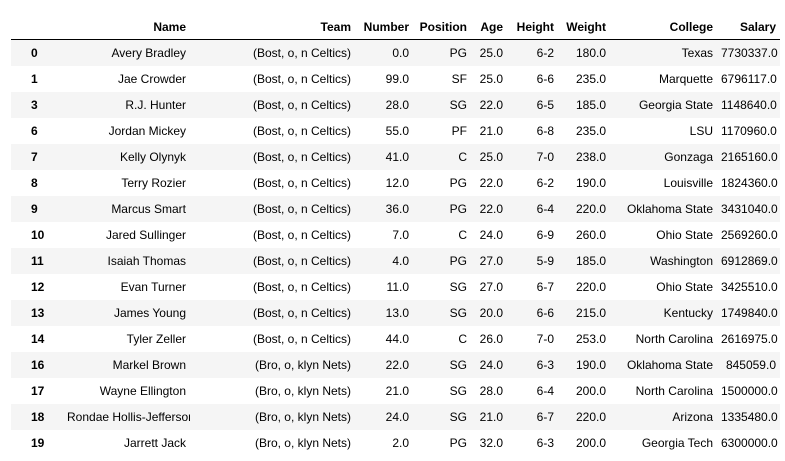 Image resolution: width=785 pixels, height=461 pixels. I want to click on name-cell: Kelly Olynyk, so click(152, 156).